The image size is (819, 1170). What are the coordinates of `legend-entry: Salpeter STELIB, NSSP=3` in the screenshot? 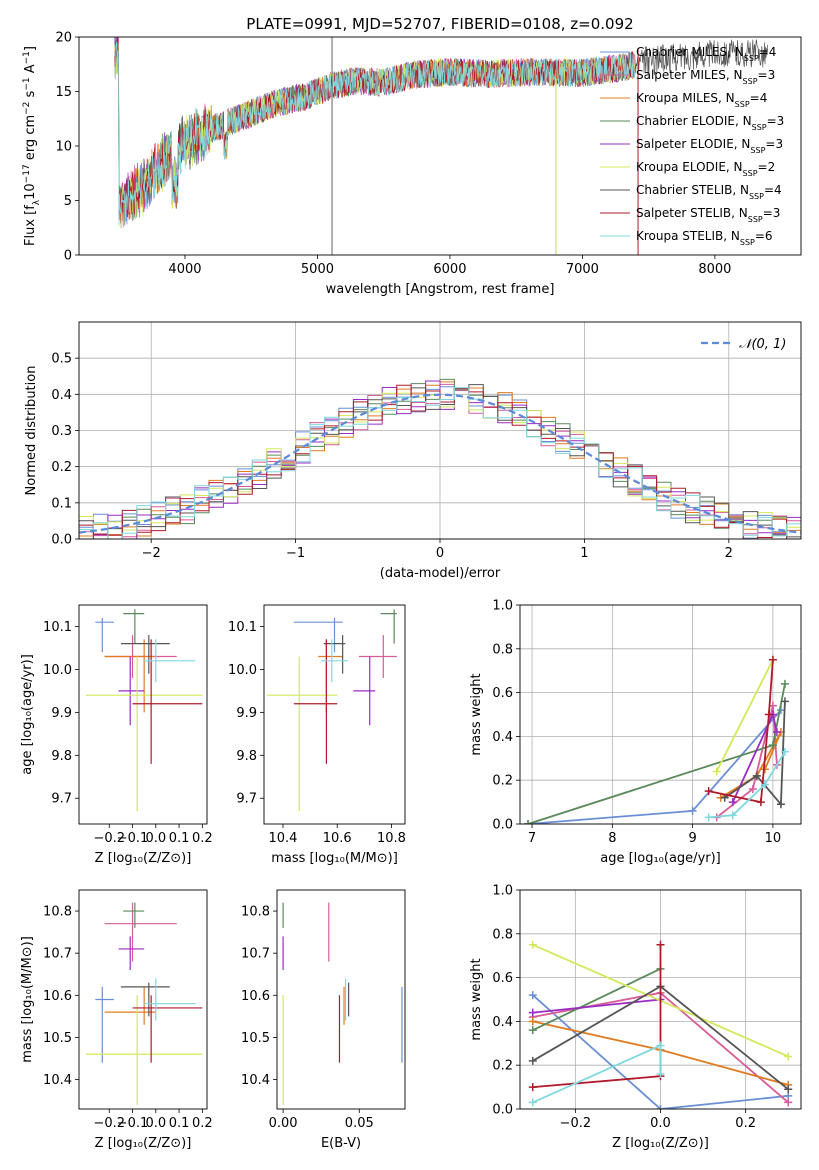 It's located at (708, 215).